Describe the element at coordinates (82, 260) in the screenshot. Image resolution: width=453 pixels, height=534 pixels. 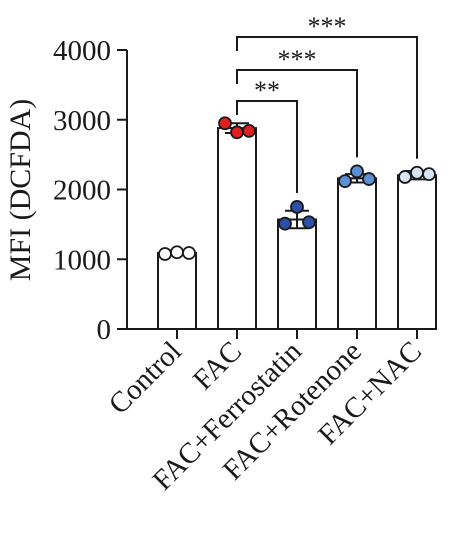
I see `y-tick-label: 1000` at that location.